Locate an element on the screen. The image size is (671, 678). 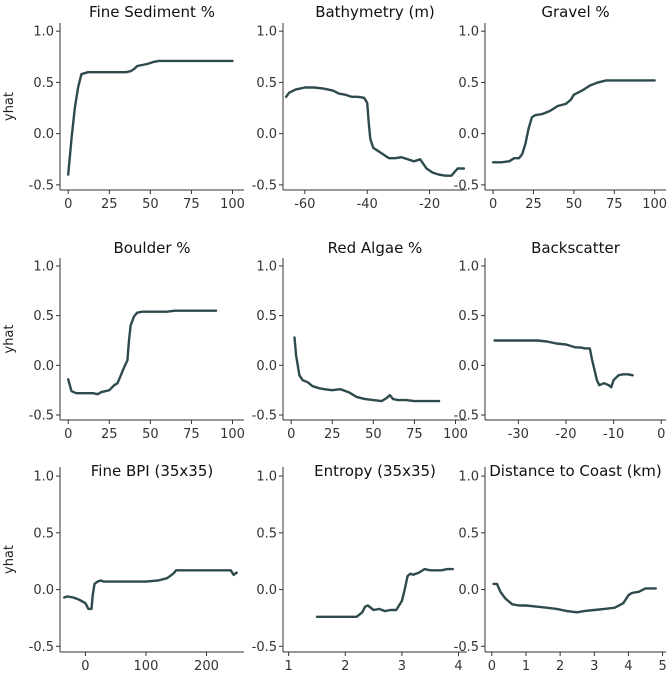
x-tick-label: 5 is located at coordinates (662, 666).